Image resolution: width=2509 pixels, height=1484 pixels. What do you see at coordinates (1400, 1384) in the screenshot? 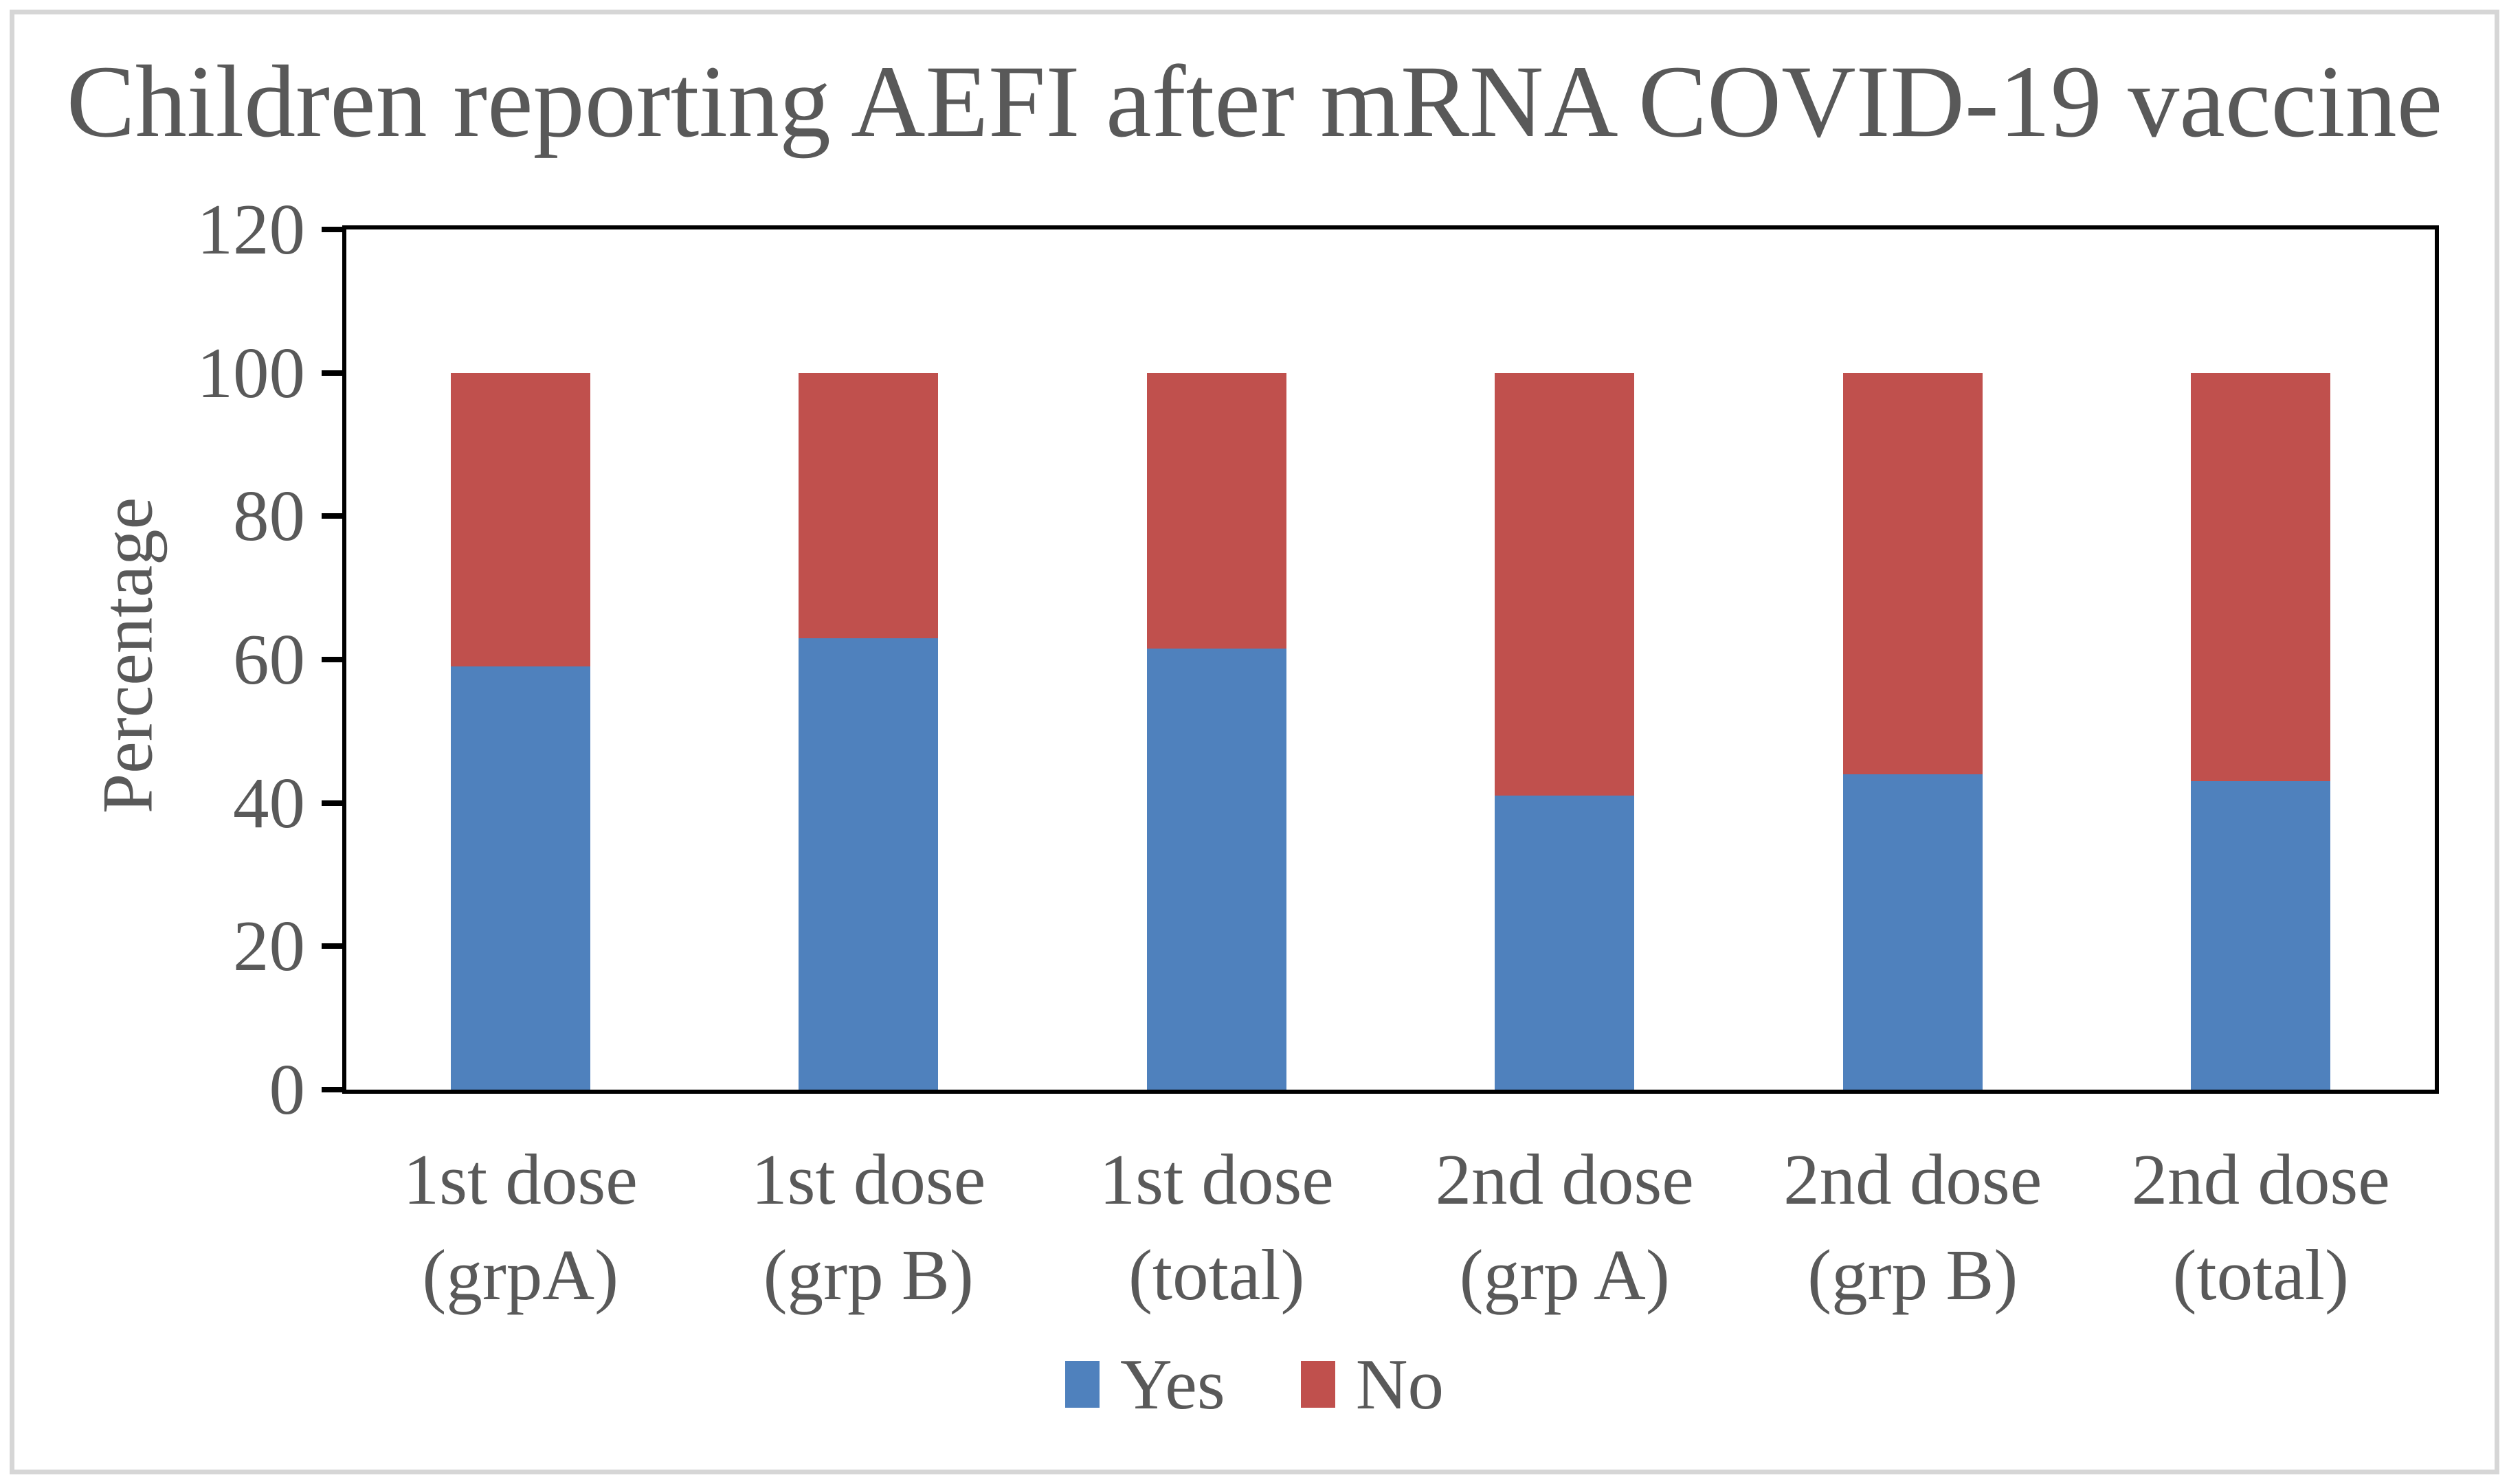
I see `legend-label-no: No` at bounding box center [1400, 1384].